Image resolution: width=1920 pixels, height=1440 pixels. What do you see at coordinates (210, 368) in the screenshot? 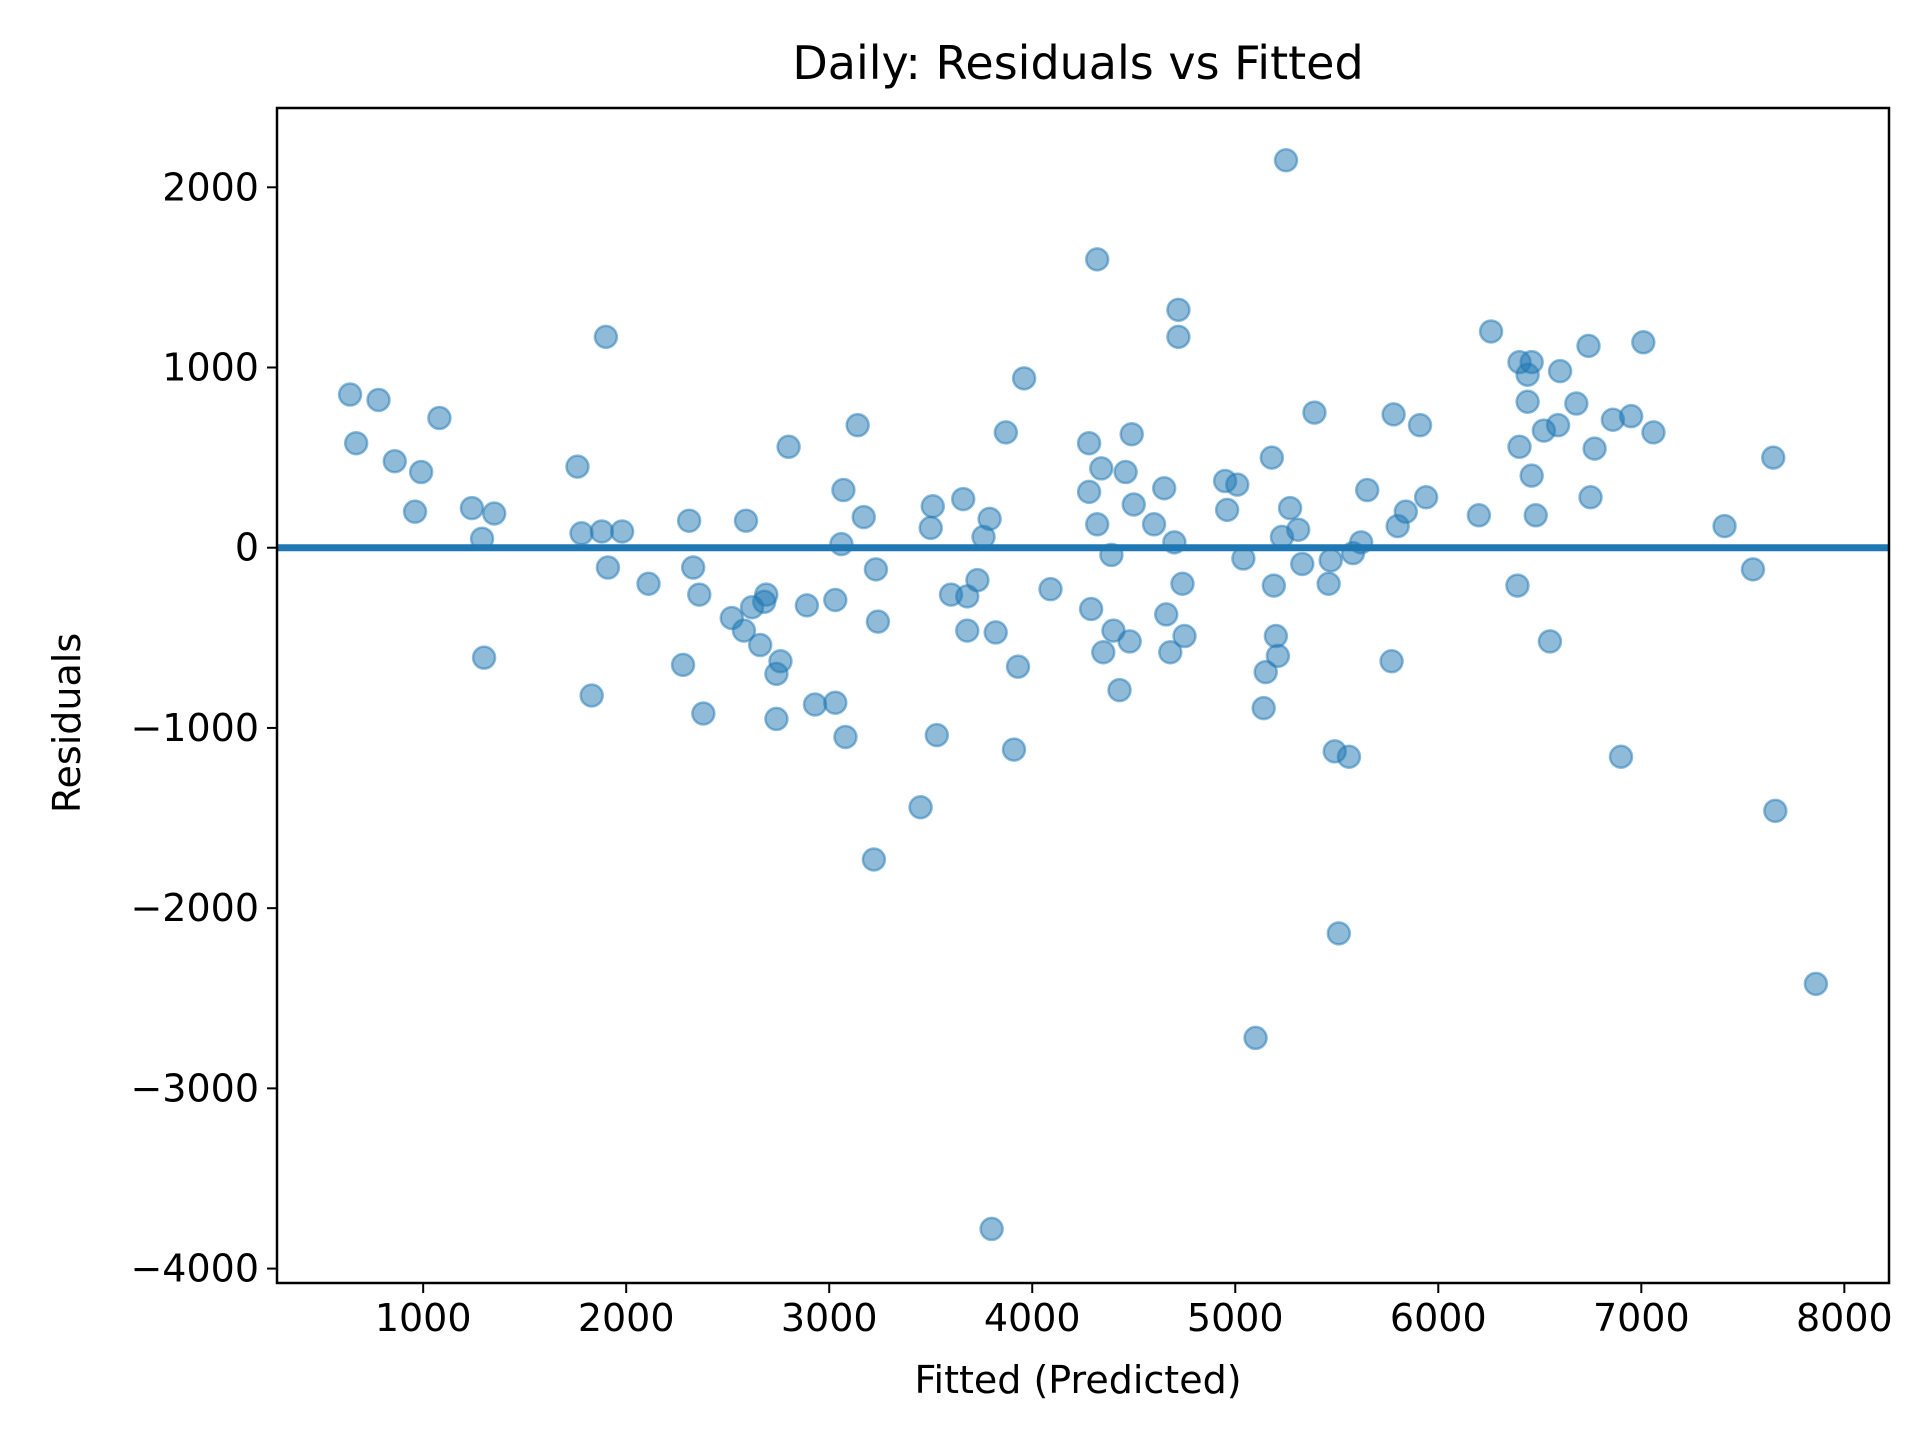
I see `y-tick-label: 1000` at bounding box center [210, 368].